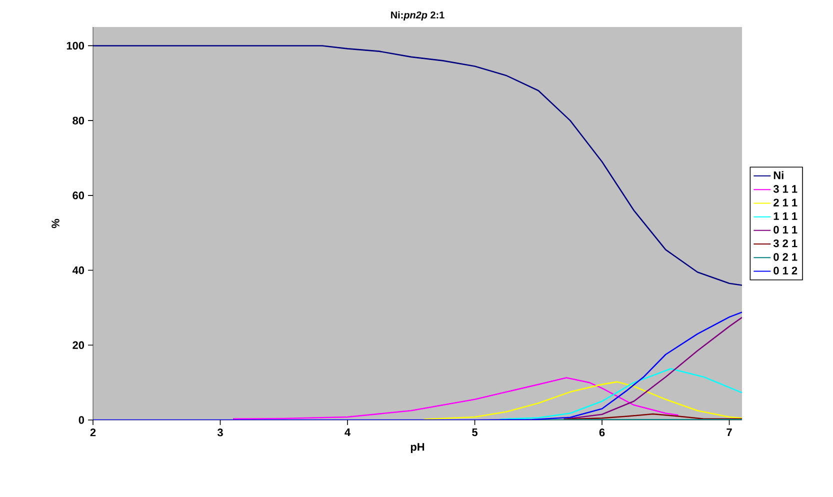 The width and height of the screenshot is (833, 497). I want to click on legend-label: 3 1 1, so click(785, 189).